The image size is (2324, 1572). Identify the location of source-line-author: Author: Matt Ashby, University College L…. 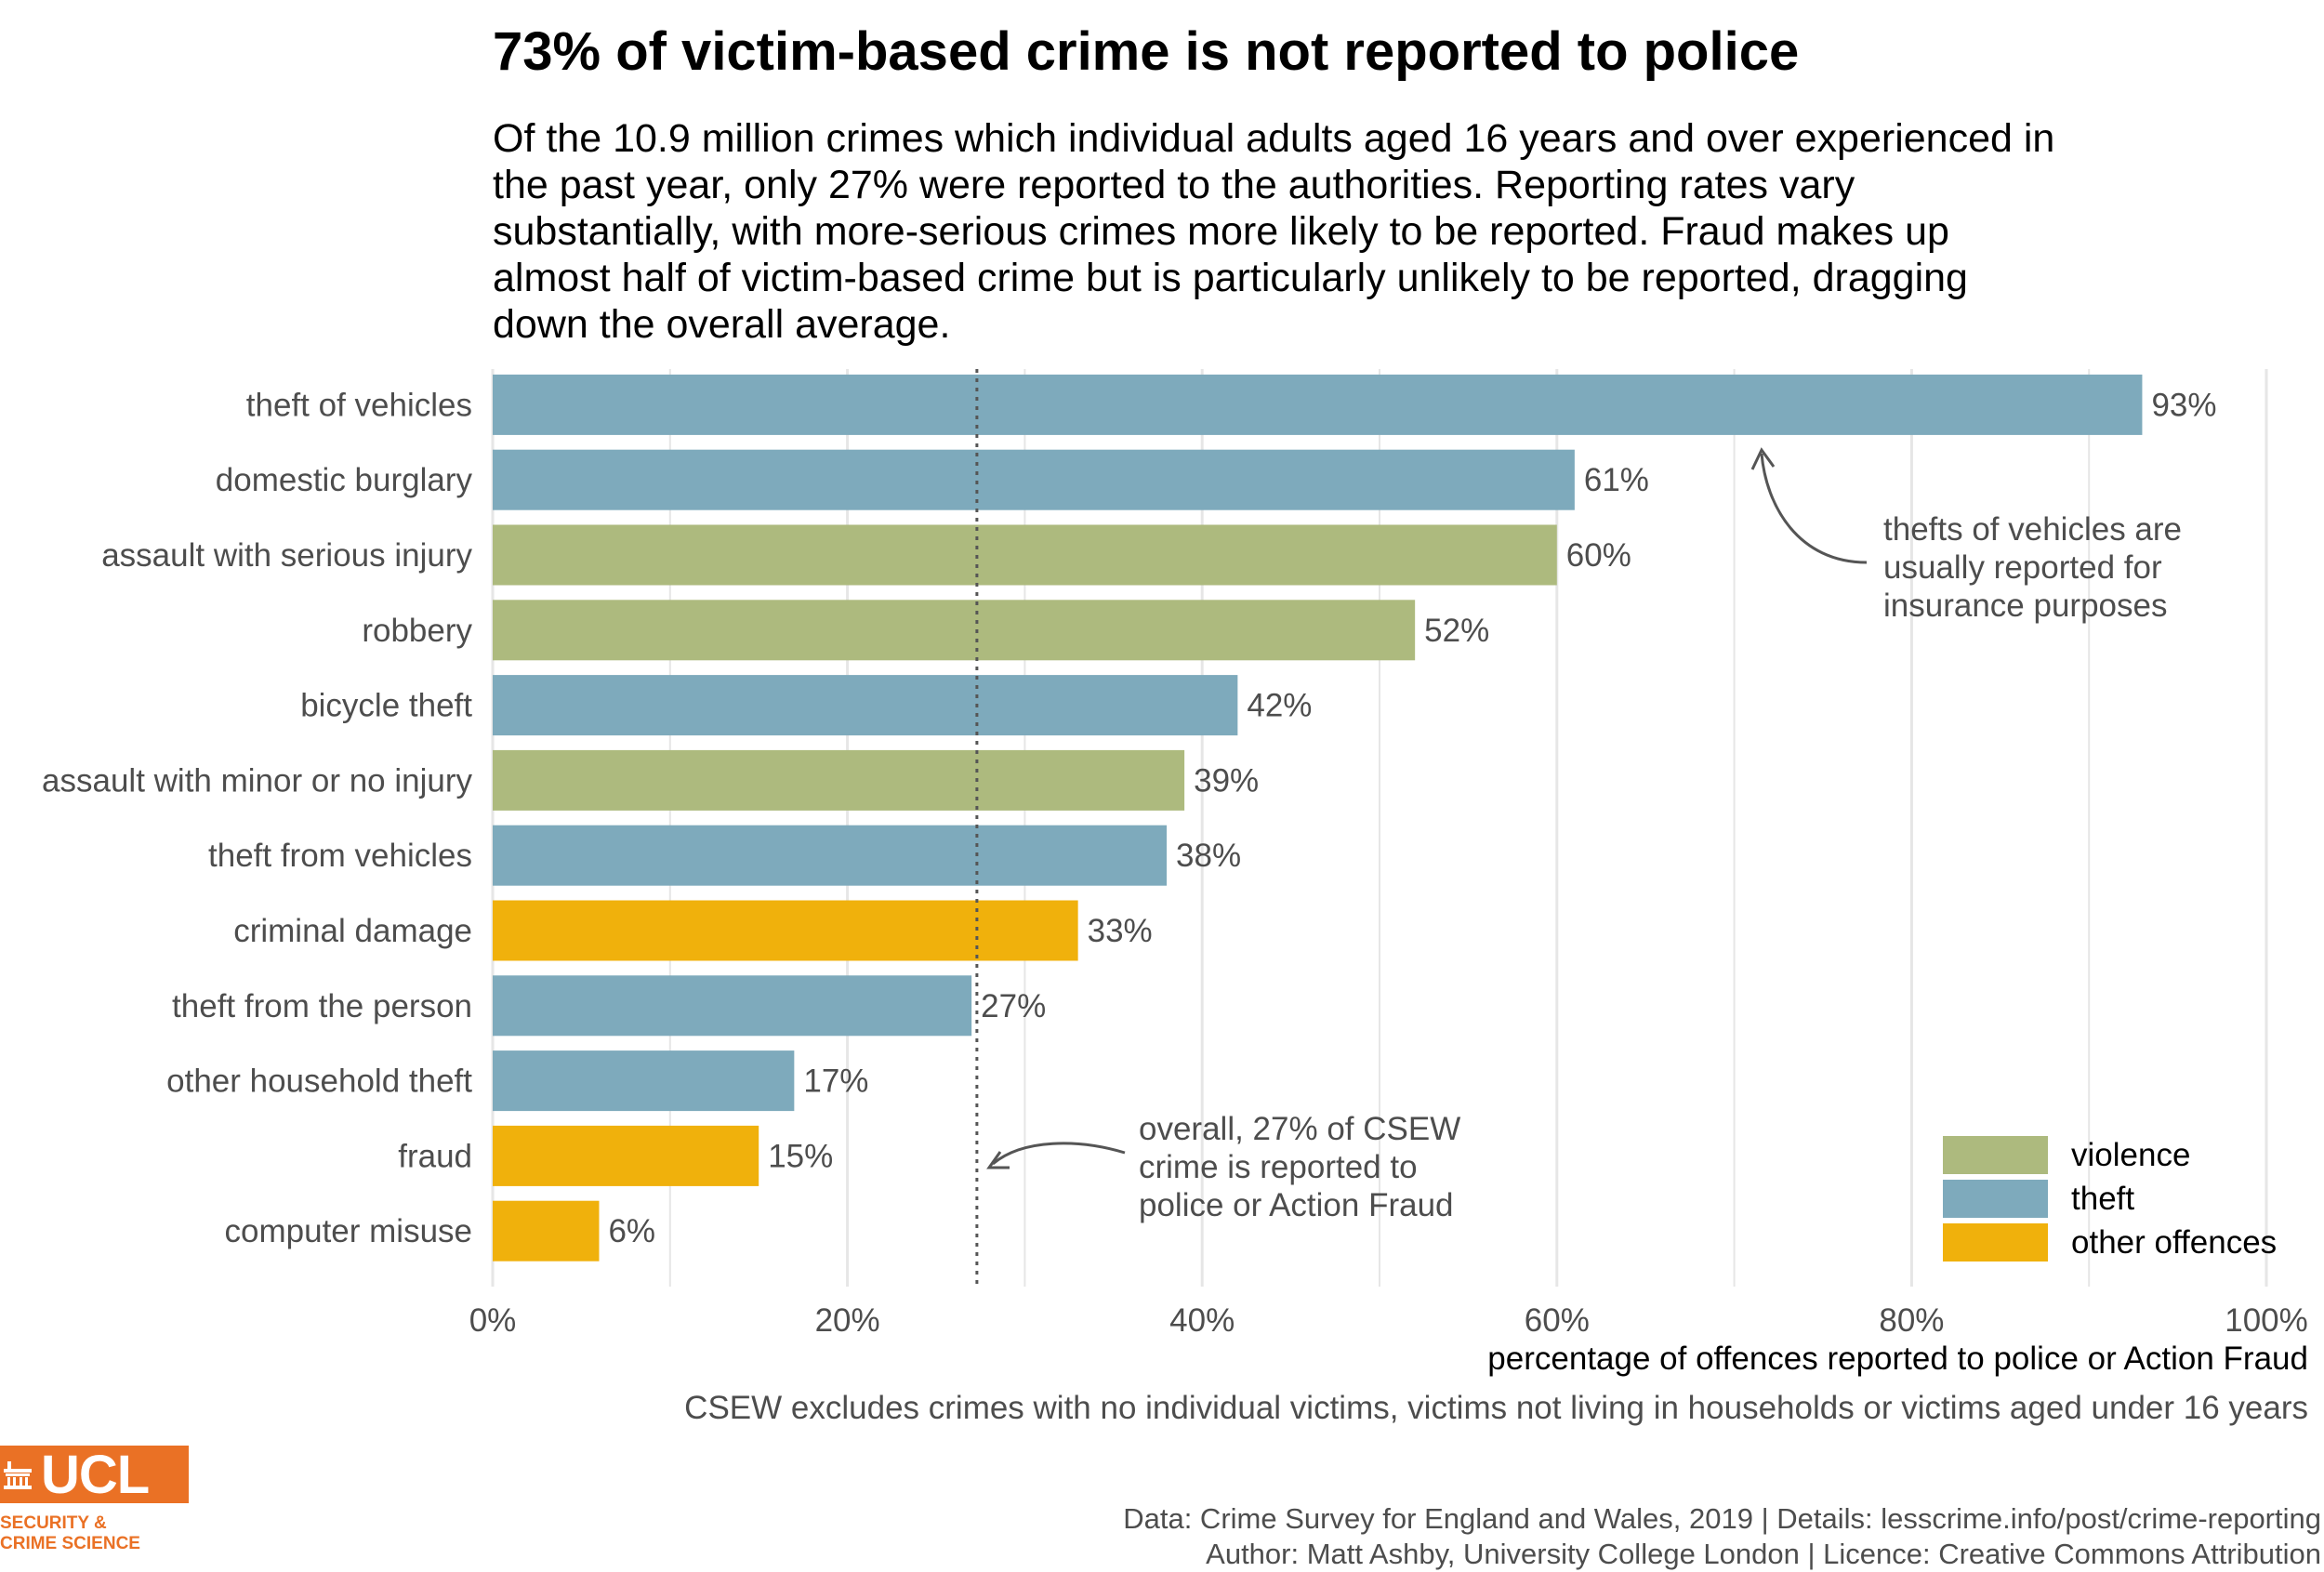
(1763, 1554).